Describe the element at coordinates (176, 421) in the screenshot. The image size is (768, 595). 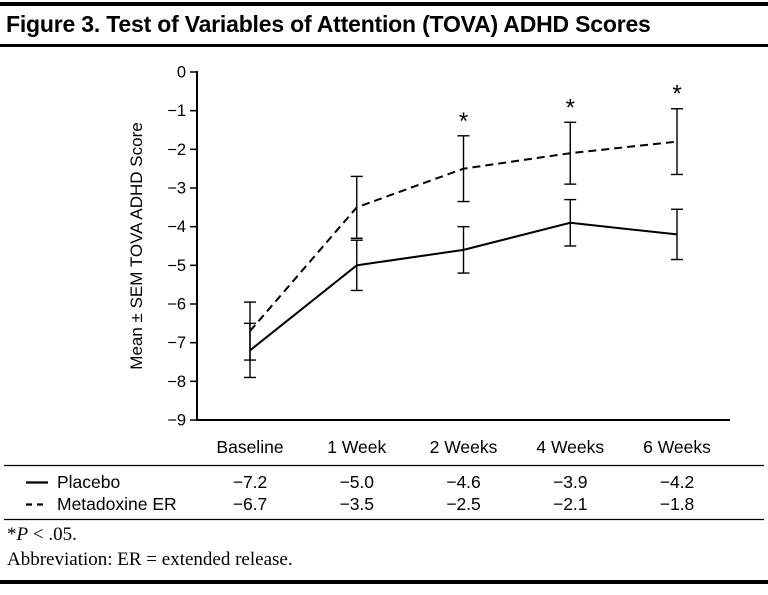
I see `y-tick-label: −9` at that location.